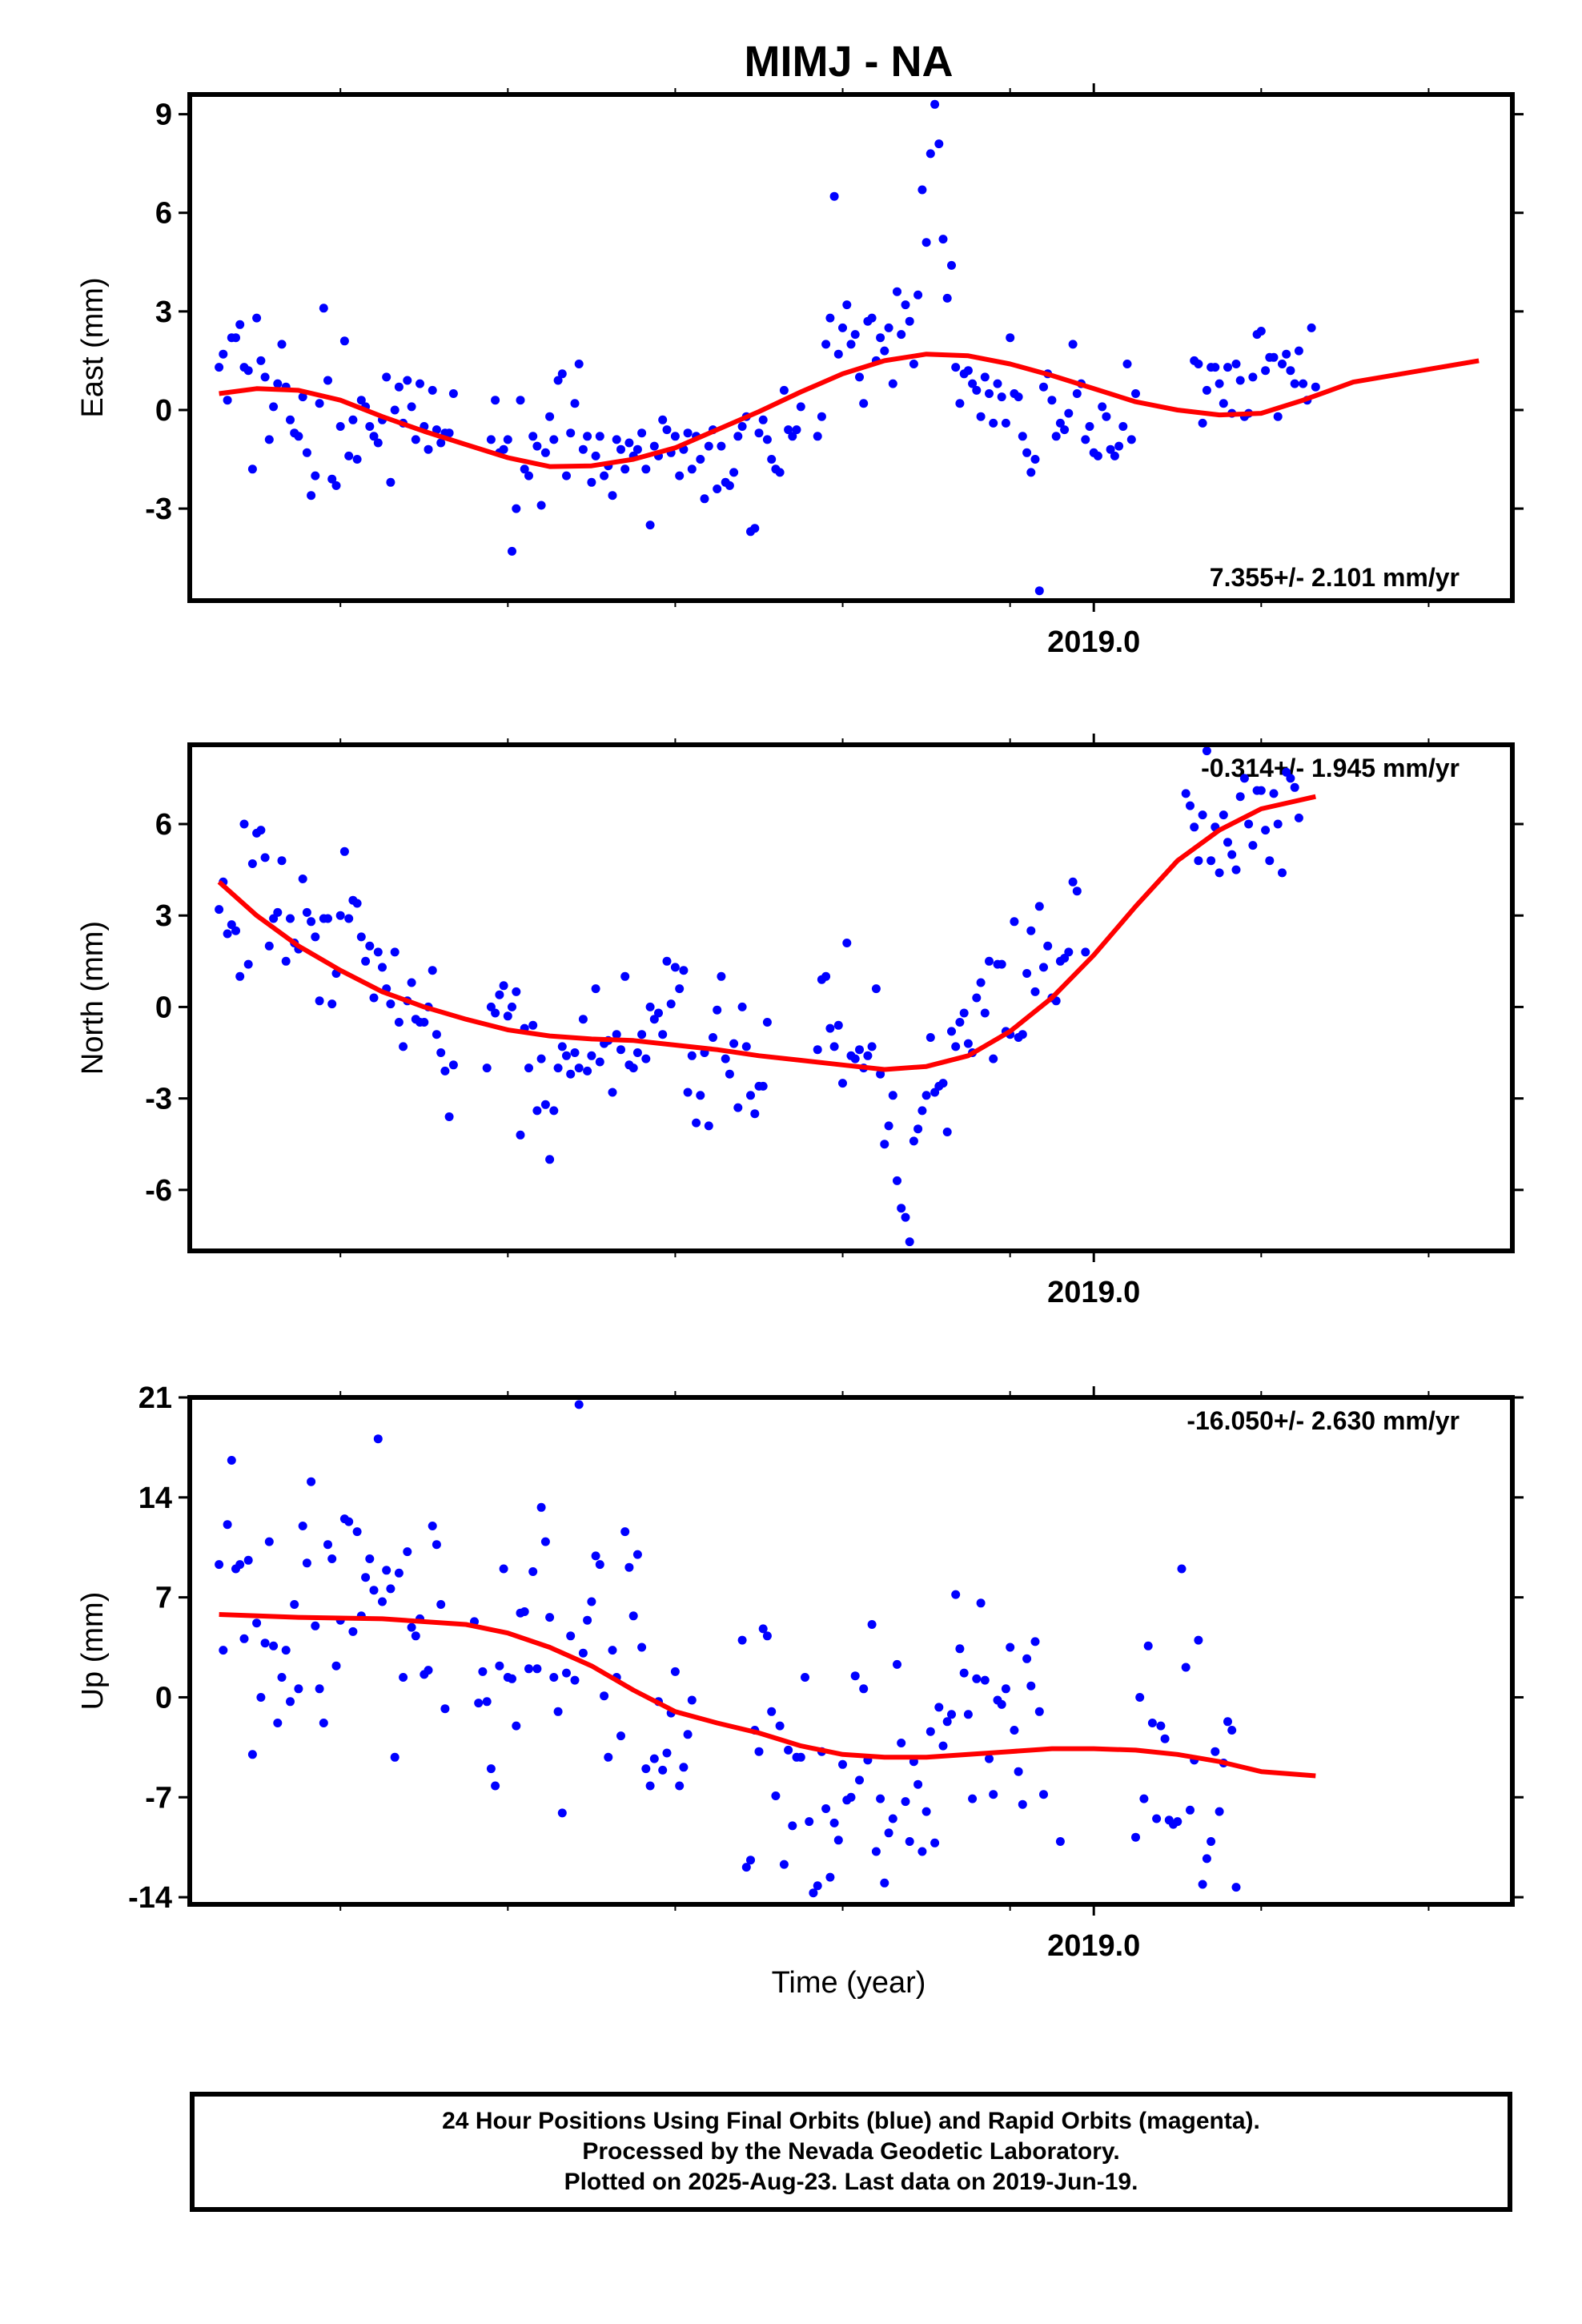 This screenshot has width=1582, height=2324. I want to click on y-tick-label: -6, so click(158, 1191).